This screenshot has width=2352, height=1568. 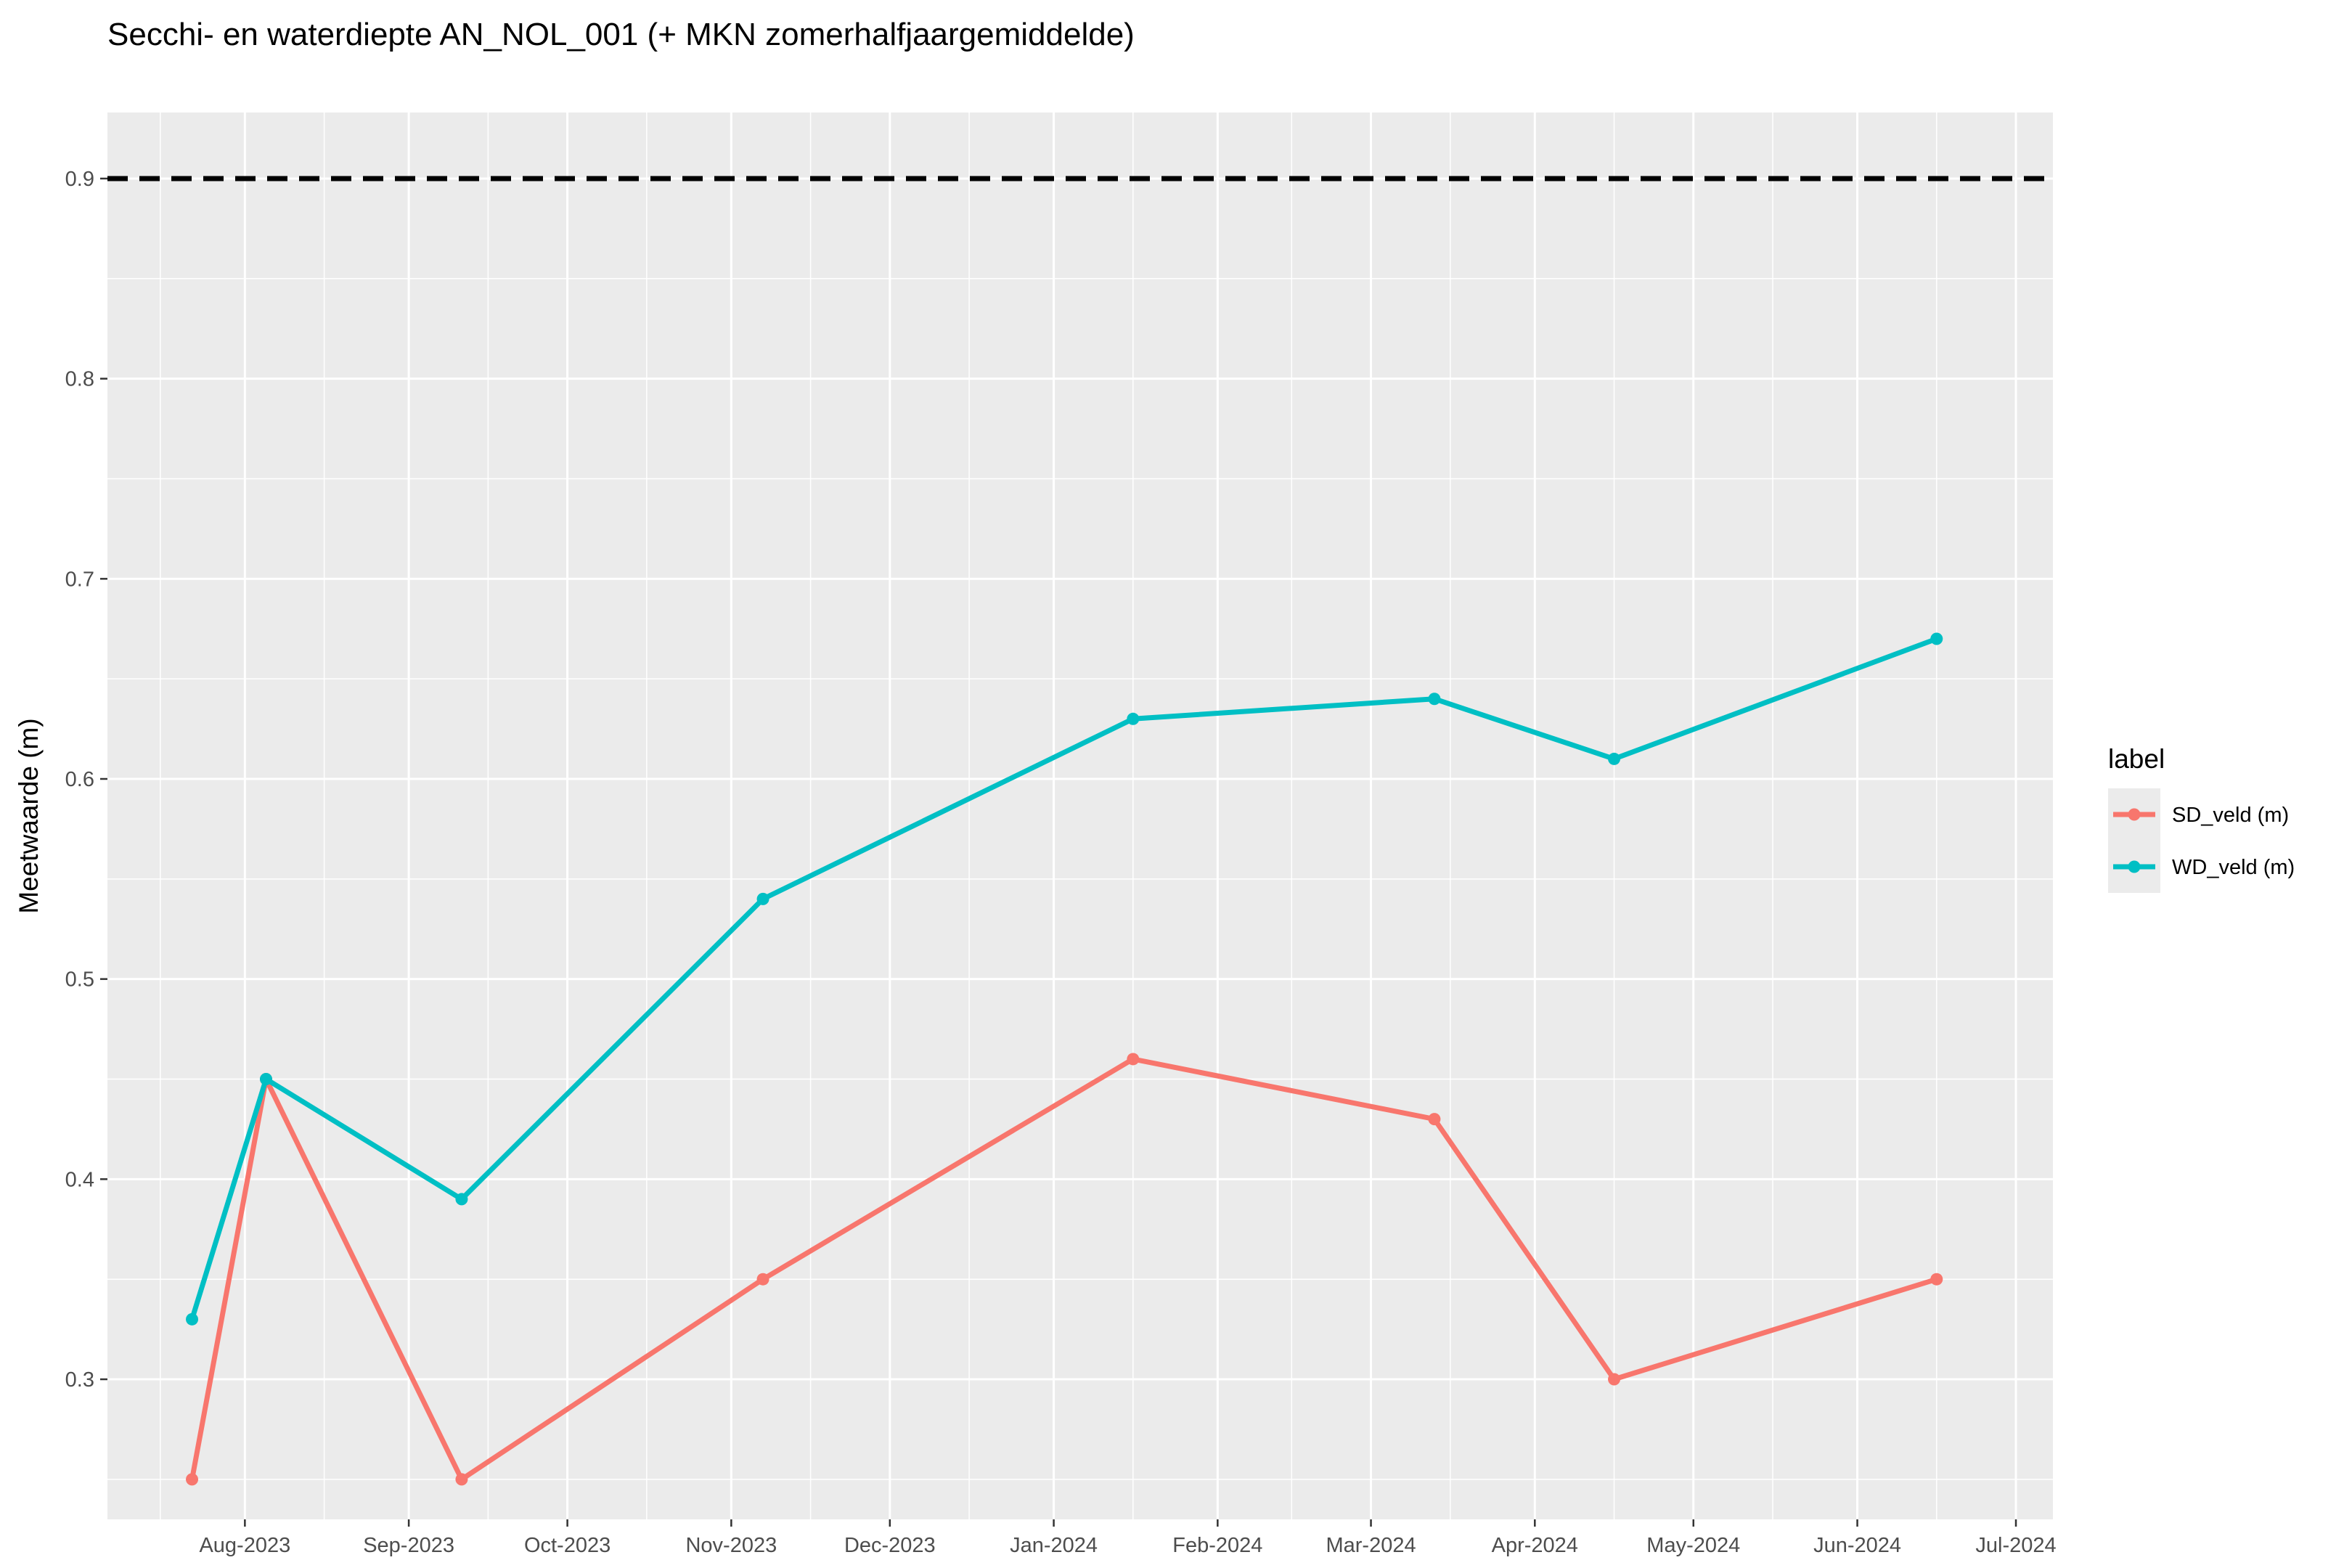 What do you see at coordinates (2234, 868) in the screenshot?
I see `legend-label: WD_veld (m)` at bounding box center [2234, 868].